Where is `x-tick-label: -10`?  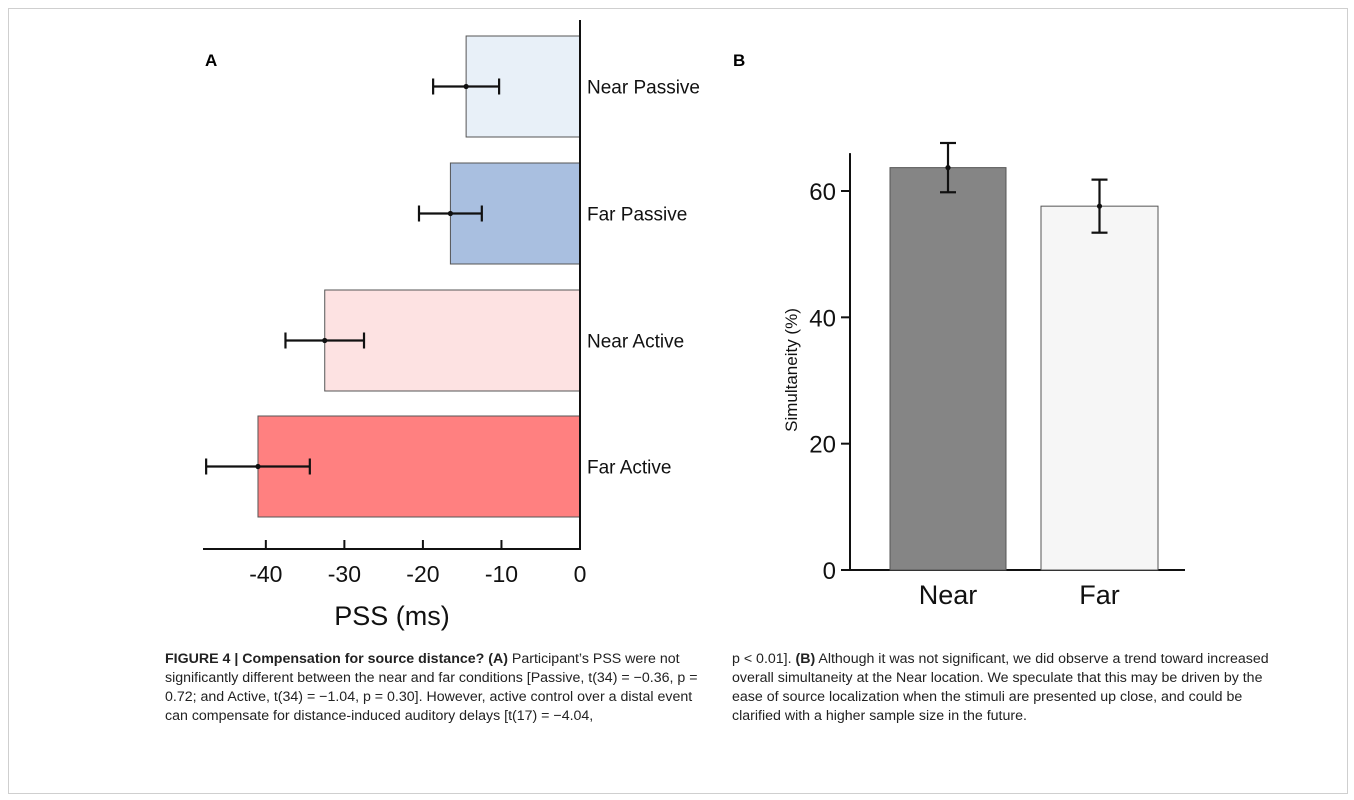 x-tick-label: -10 is located at coordinates (501, 574).